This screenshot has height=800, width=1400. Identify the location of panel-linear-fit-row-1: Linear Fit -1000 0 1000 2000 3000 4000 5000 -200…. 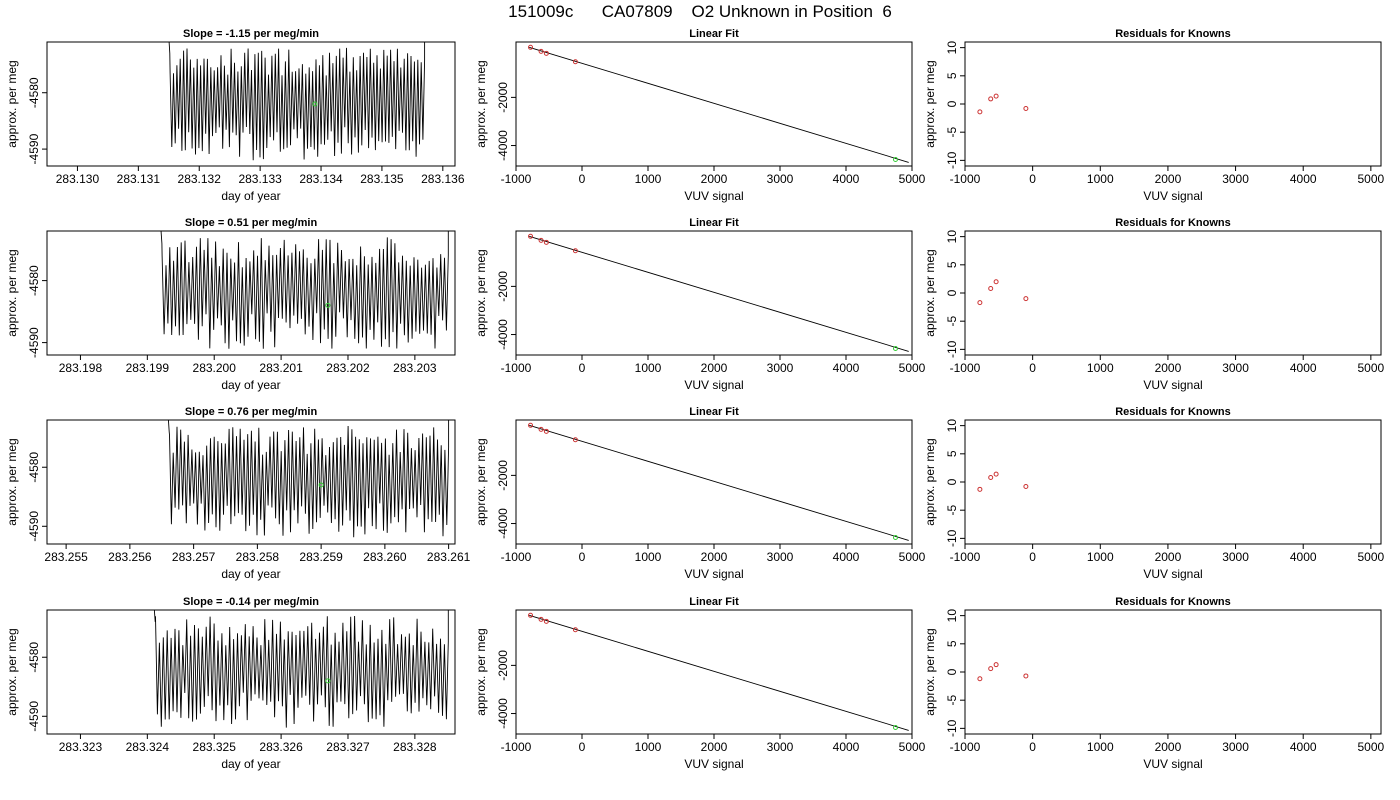
(700, 304).